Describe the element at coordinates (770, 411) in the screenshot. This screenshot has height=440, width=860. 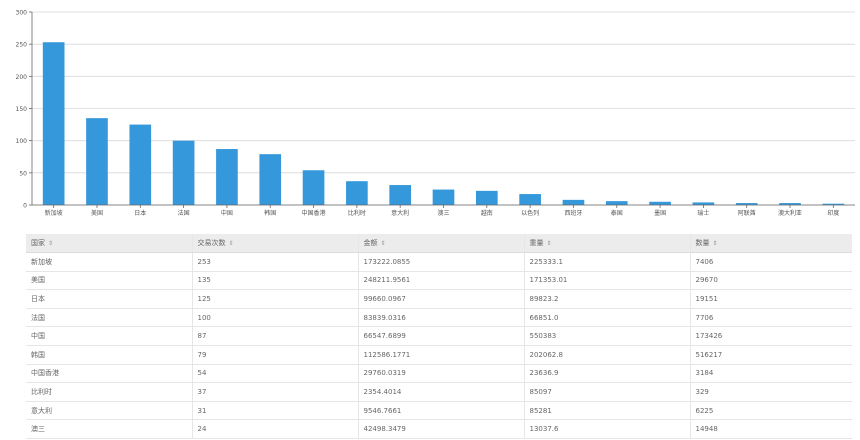
I see `table-cell: 6225` at that location.